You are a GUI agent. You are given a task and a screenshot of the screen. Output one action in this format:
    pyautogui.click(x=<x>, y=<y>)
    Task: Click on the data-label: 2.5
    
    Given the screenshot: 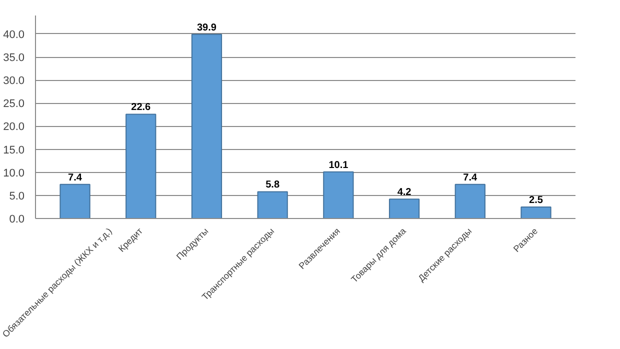 What is the action you would take?
    pyautogui.click(x=536, y=200)
    